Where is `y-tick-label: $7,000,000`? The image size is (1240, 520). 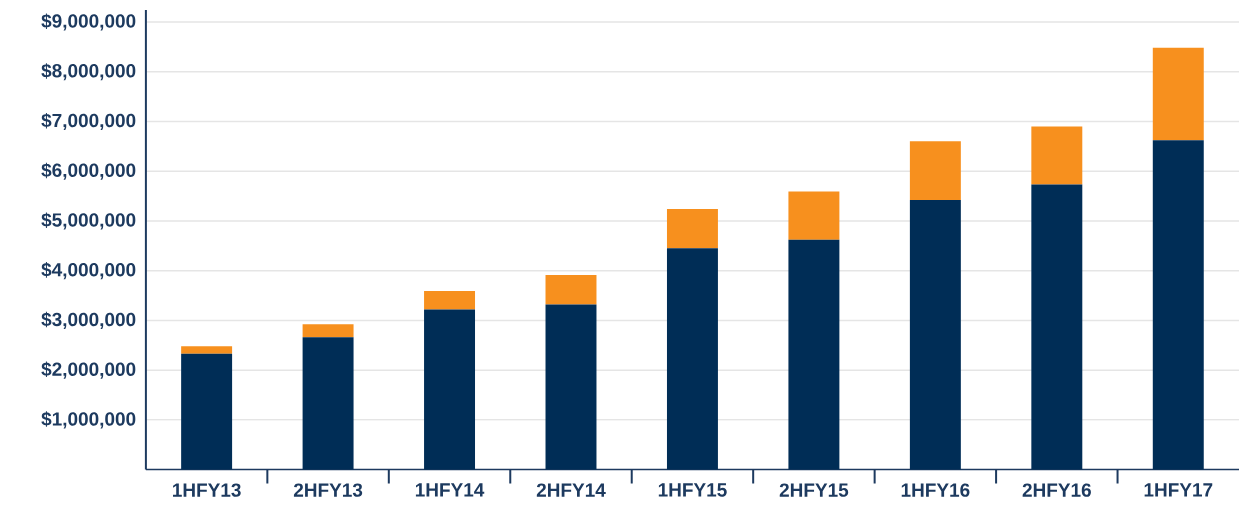
y-tick-label: $7,000,000 is located at coordinates (88, 122).